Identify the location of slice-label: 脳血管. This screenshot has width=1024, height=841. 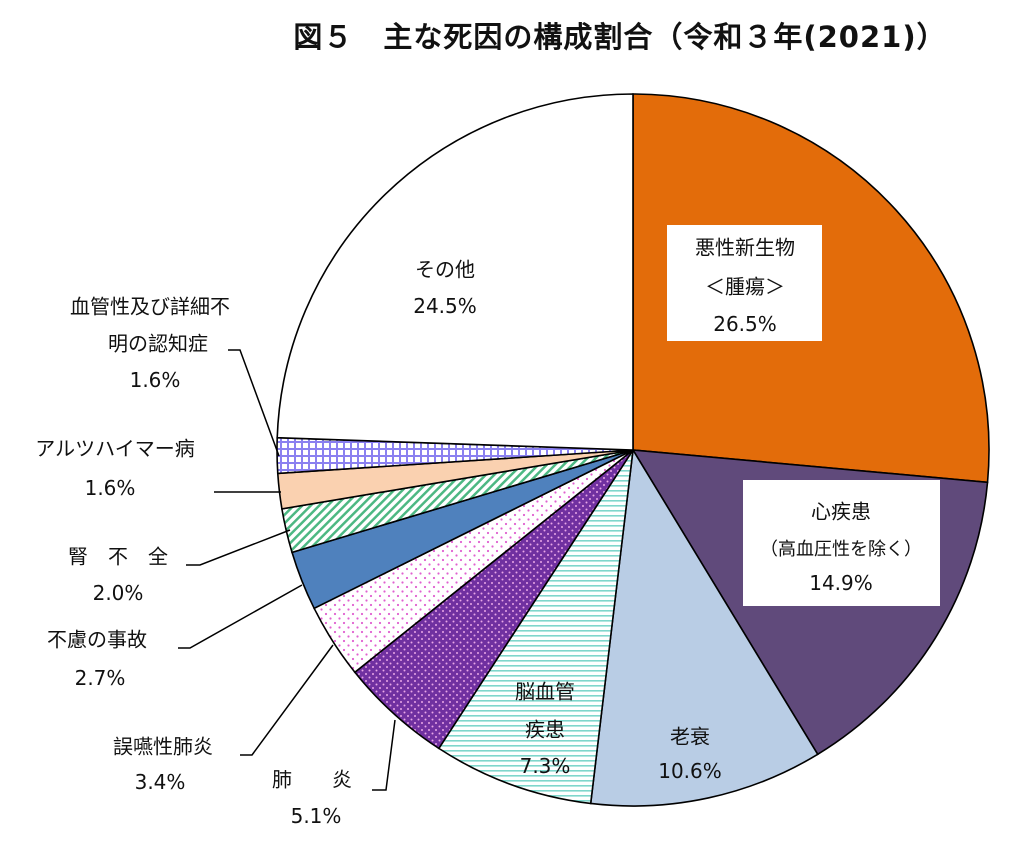
(545, 691).